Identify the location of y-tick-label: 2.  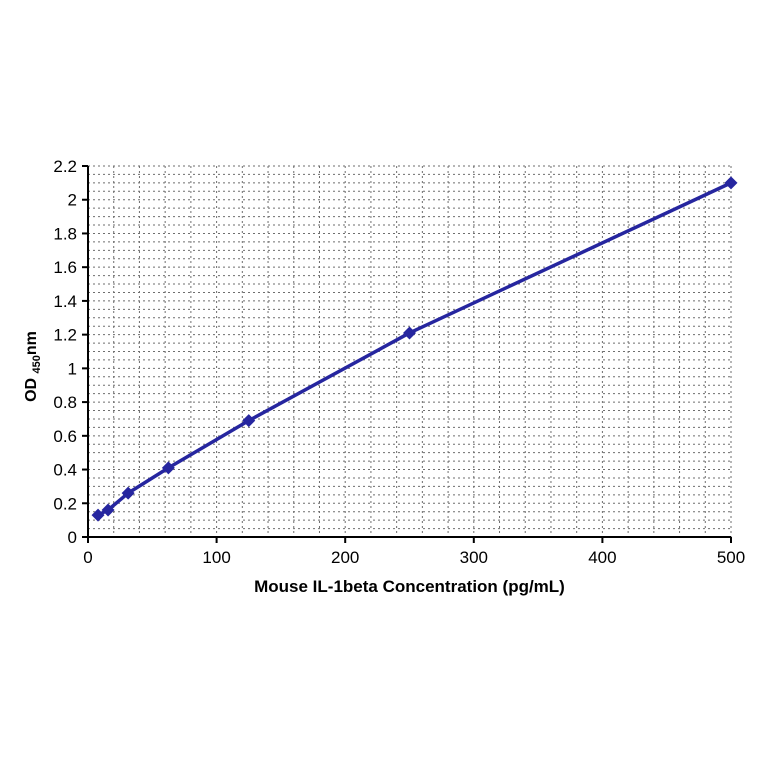
(72, 200).